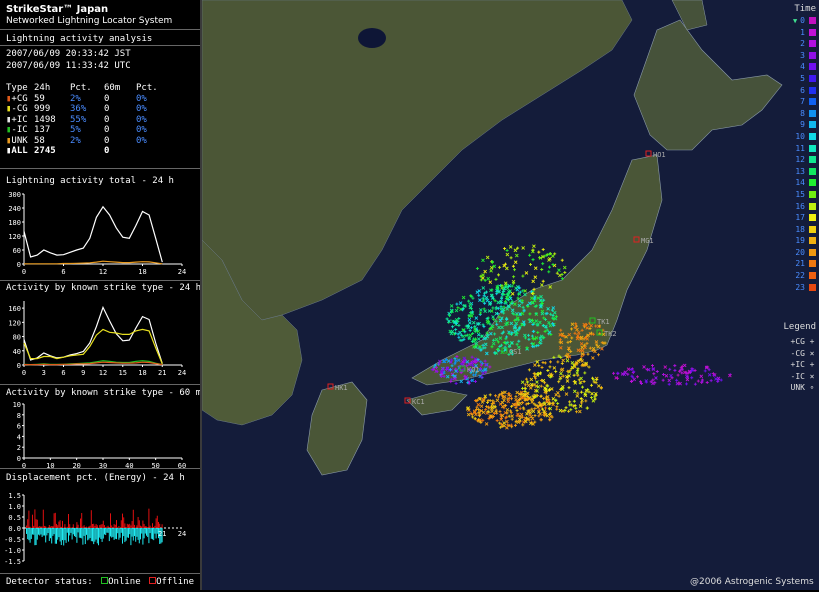 The height and width of the screenshot is (592, 819). I want to click on time-legend-item: 23, so click(796, 288).